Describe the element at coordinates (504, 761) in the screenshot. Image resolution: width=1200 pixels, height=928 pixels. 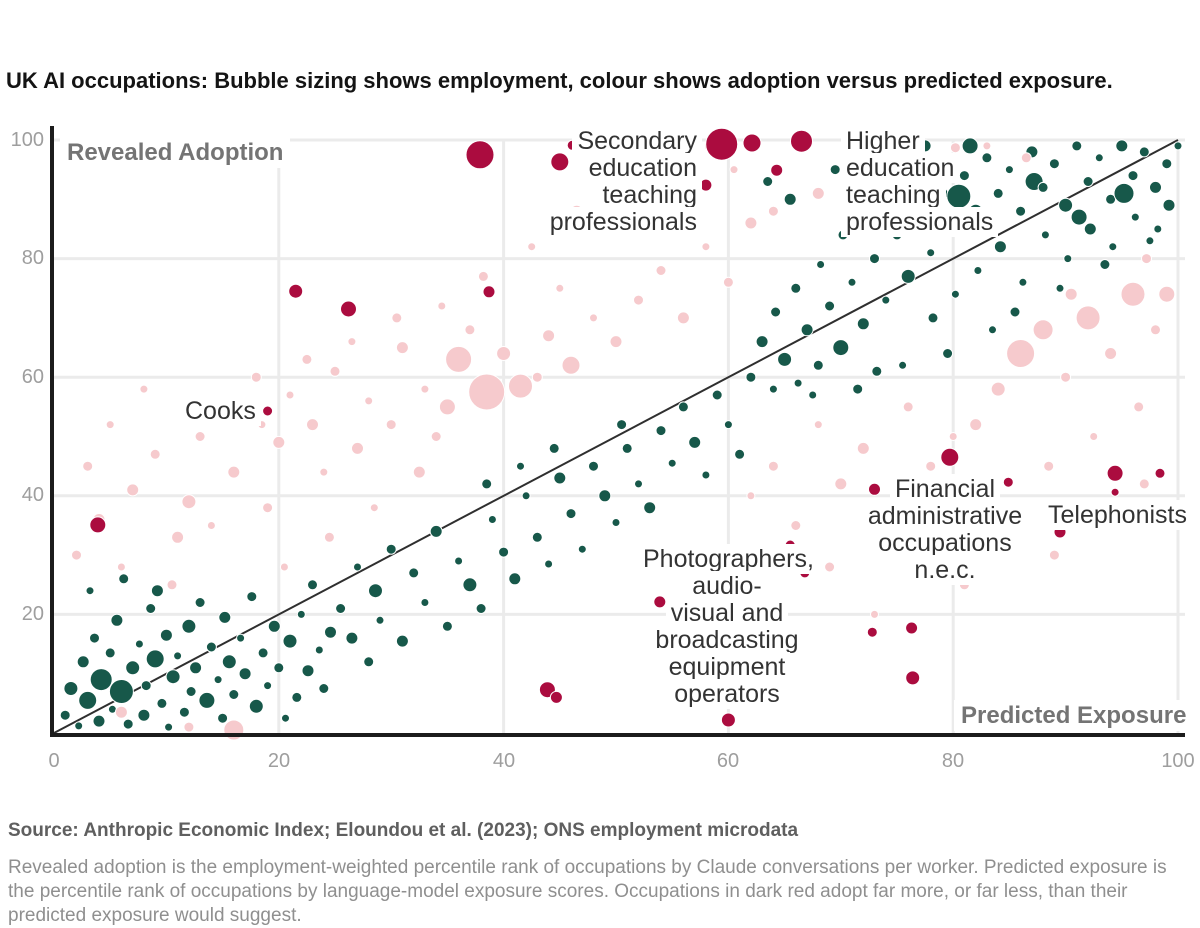
I see `x-tick-label: 40` at that location.